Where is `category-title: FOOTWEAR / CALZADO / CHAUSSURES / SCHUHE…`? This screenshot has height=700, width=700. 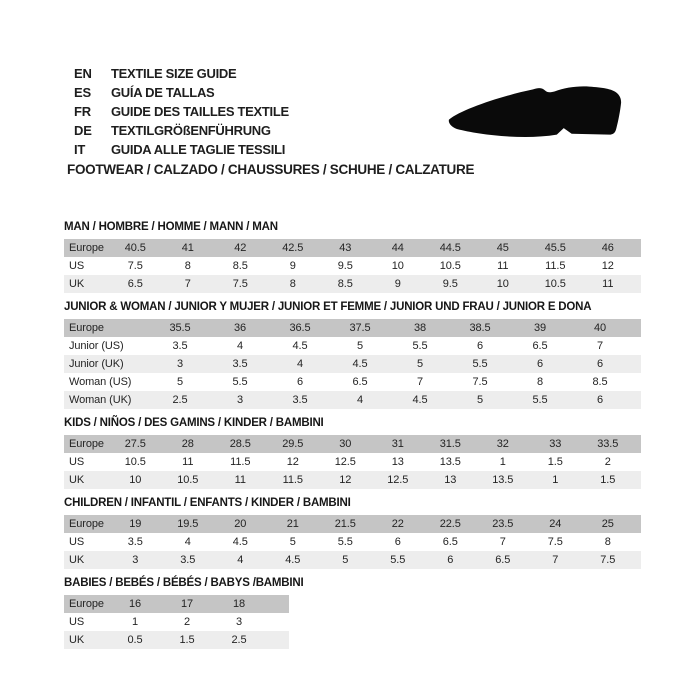 category-title: FOOTWEAR / CALZADO / CHAUSSURES / SCHUHE… is located at coordinates (271, 169).